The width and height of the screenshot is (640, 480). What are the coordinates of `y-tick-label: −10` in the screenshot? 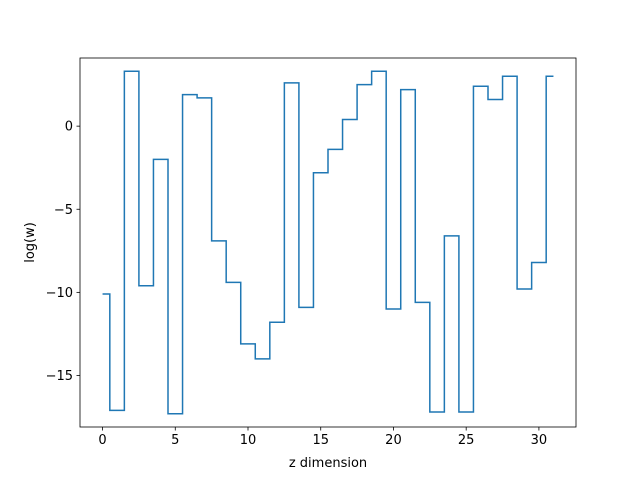 It's located at (59, 293).